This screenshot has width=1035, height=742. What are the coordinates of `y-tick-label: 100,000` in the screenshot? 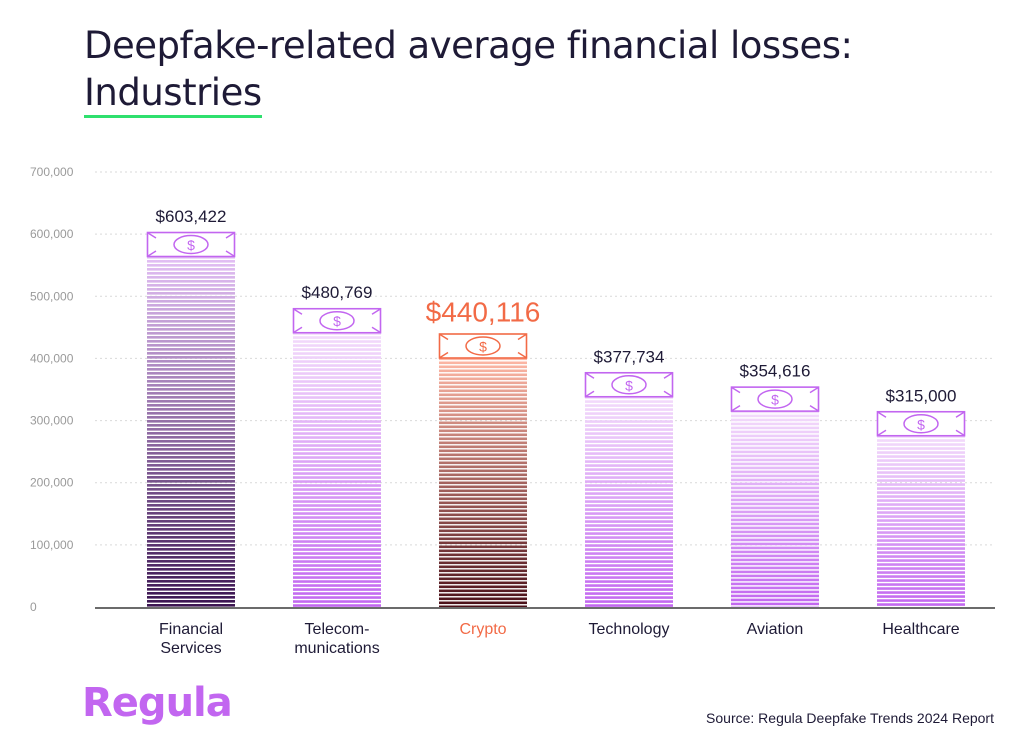 It's located at (52, 545).